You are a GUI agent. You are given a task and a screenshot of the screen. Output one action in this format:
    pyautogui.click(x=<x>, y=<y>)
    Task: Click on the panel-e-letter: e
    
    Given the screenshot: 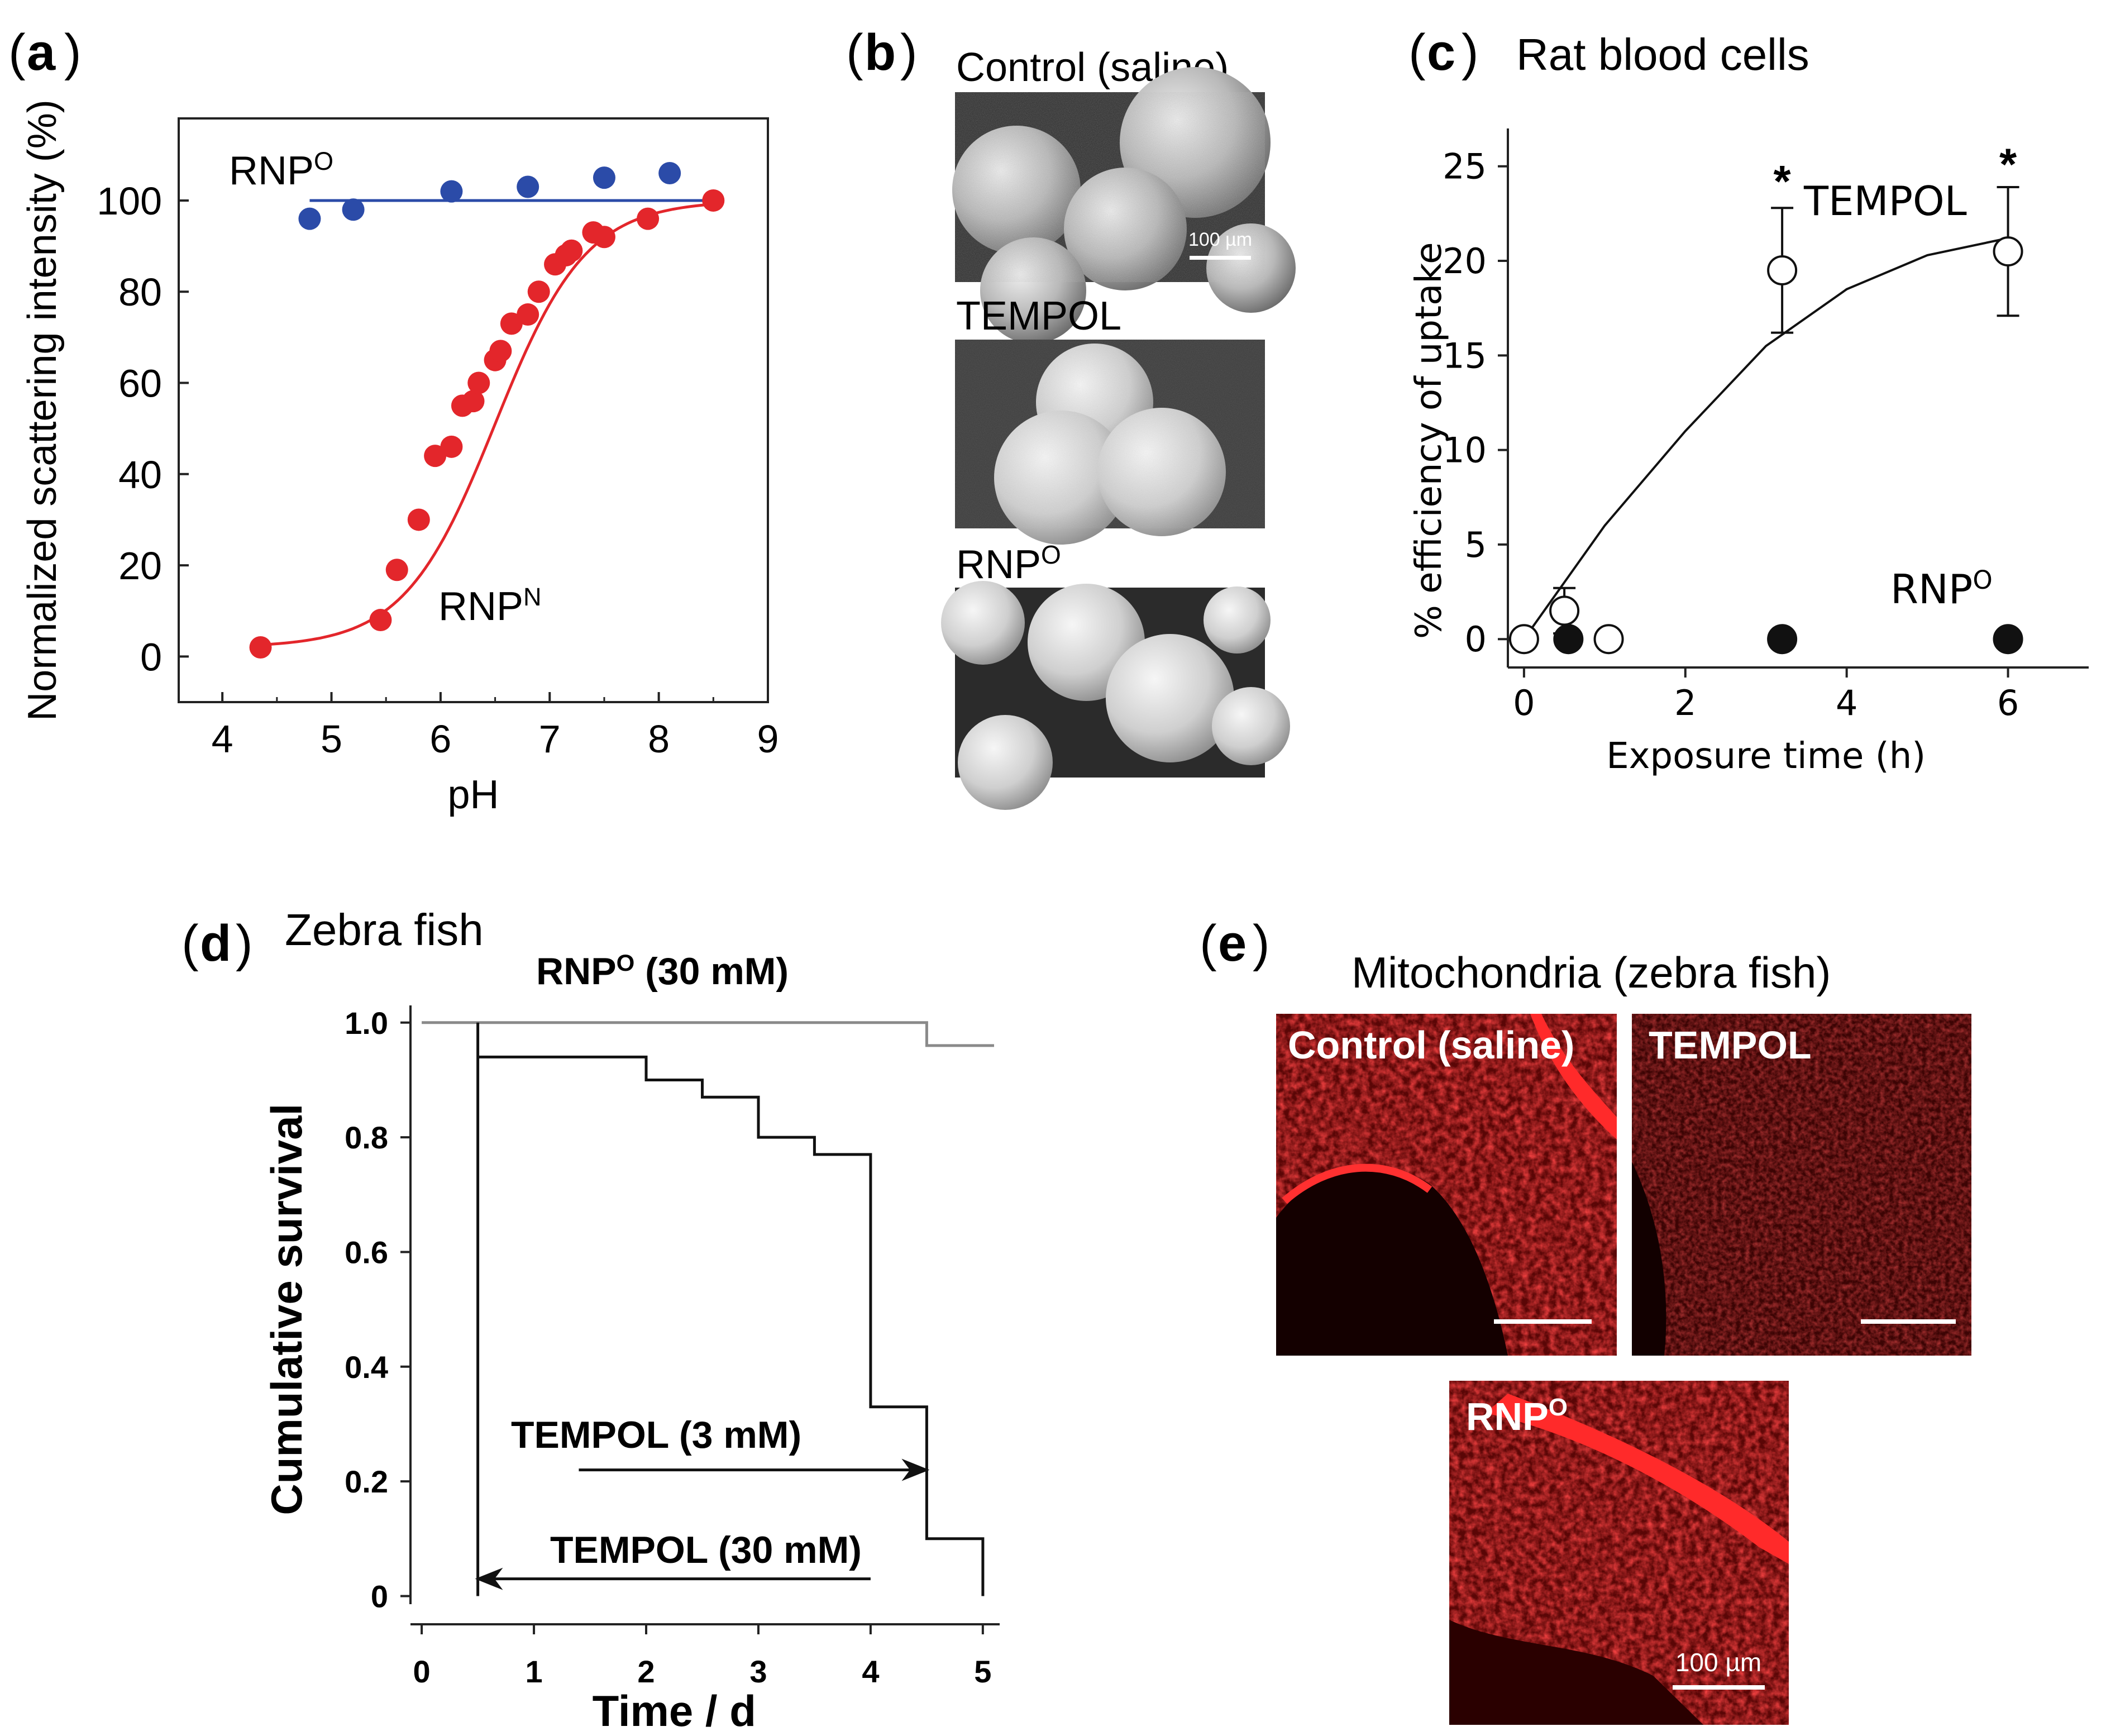 What is the action you would take?
    pyautogui.click(x=1232, y=943)
    